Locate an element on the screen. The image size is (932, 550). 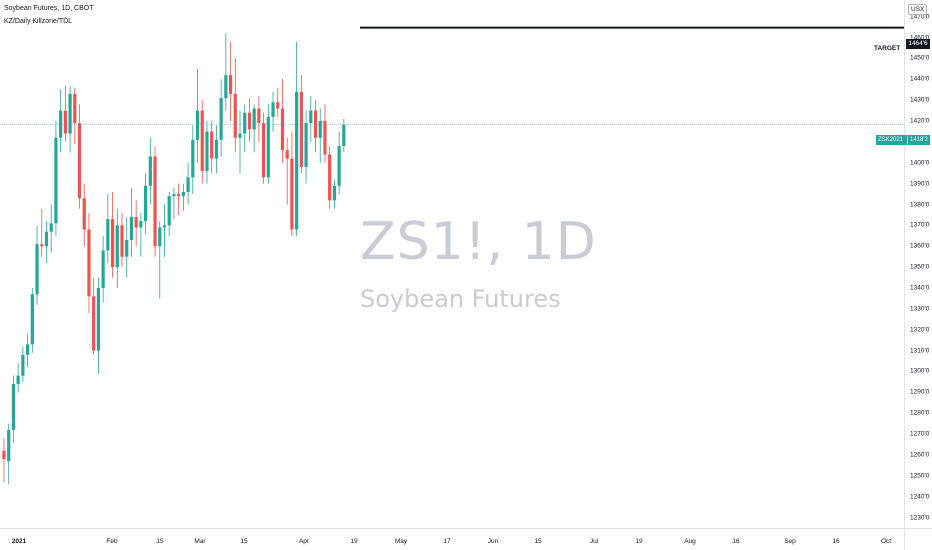
legend-title: Soybean Futures, 1D, CBOT is located at coordinates (49, 8).